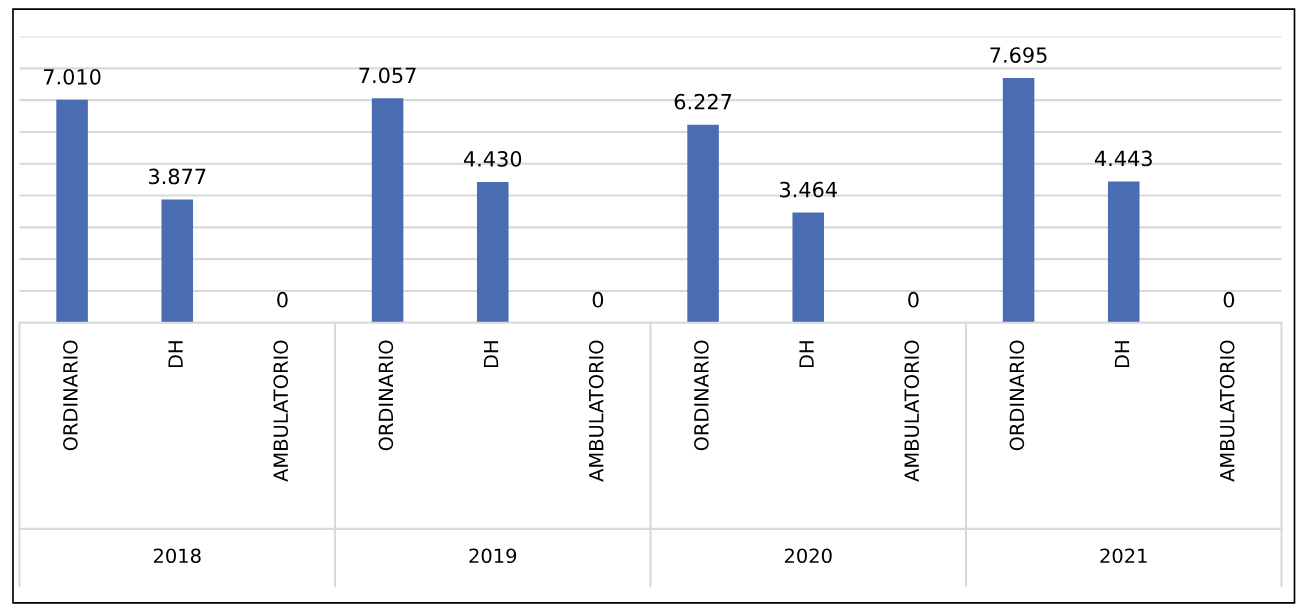 This screenshot has height=609, width=1301. I want to click on data-label: 7.057, so click(387, 75).